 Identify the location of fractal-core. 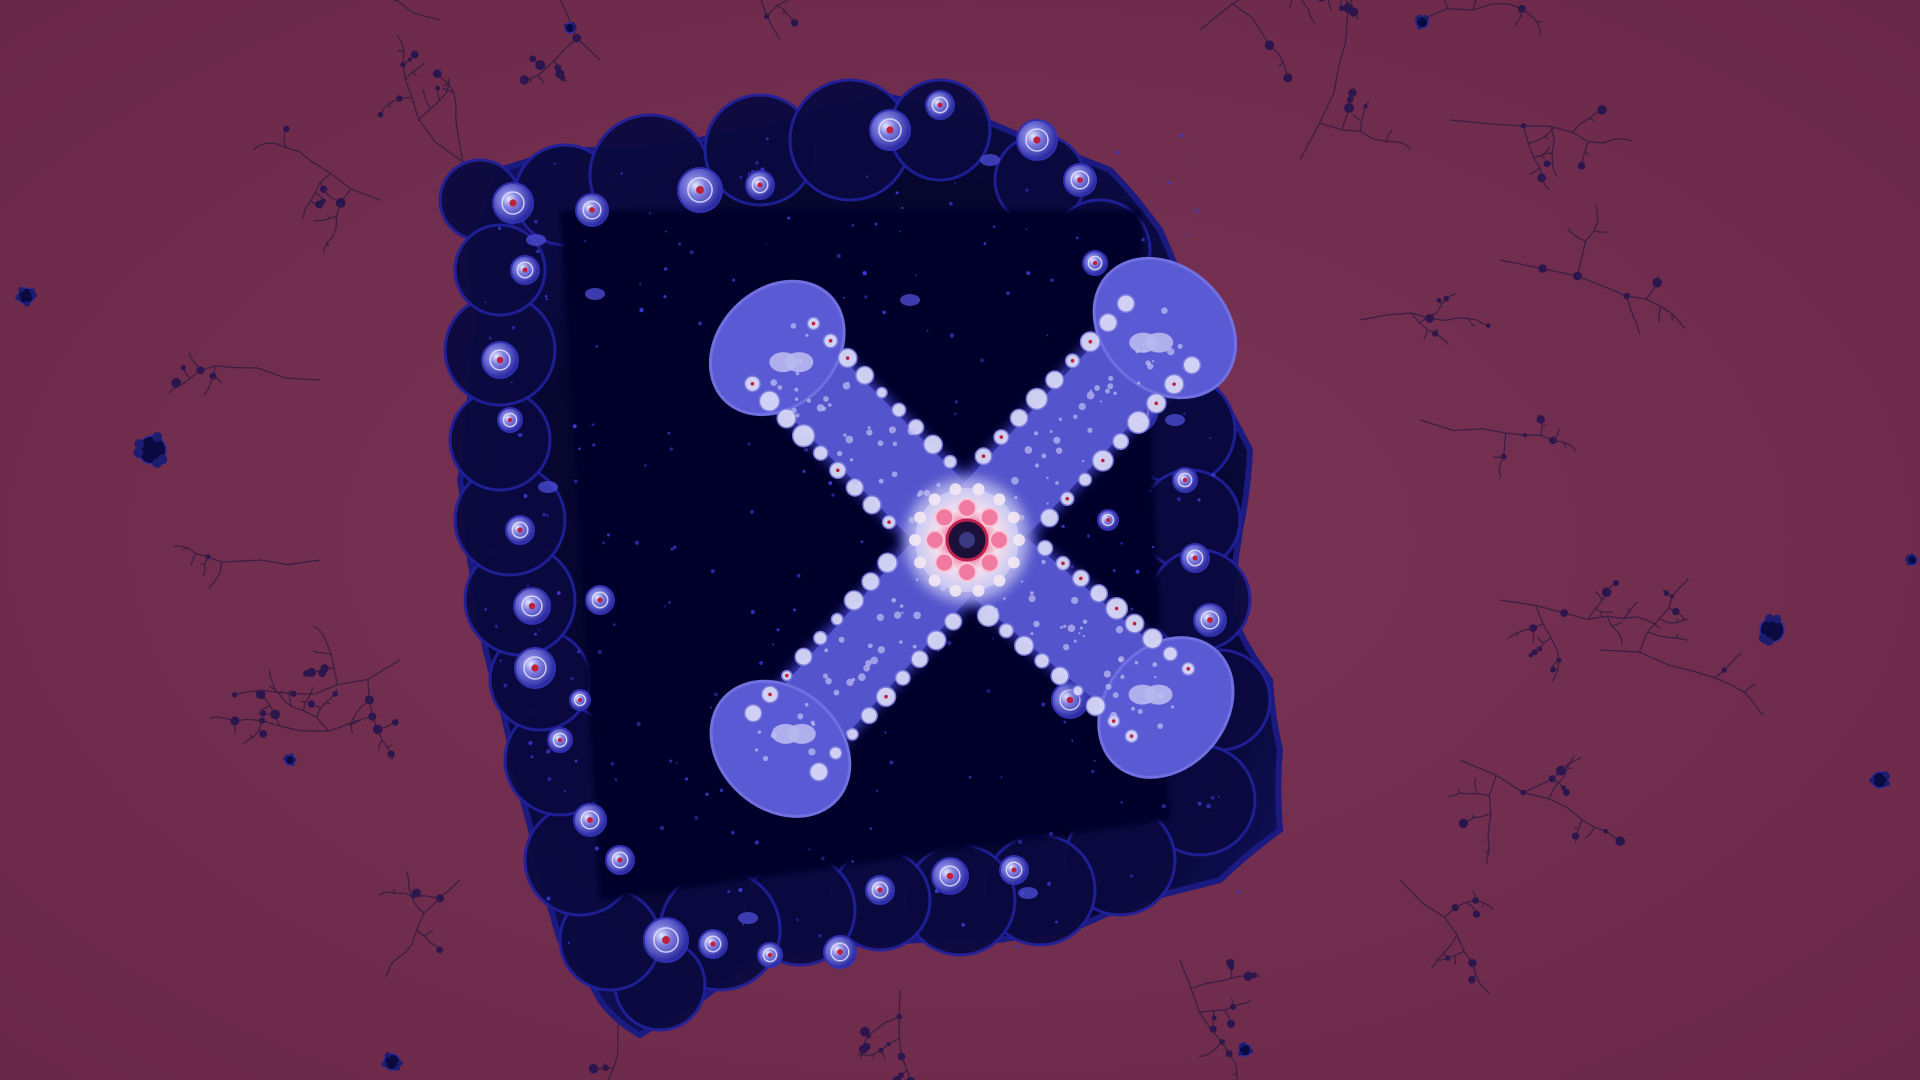
(967, 540).